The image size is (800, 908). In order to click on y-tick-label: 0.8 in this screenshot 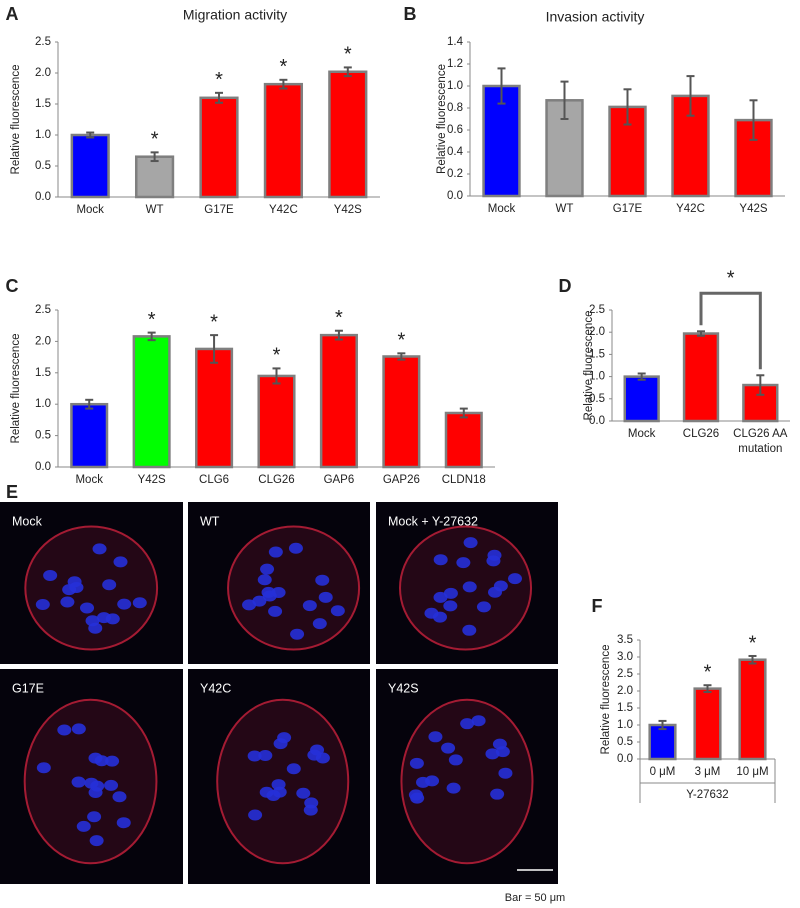, I will do `click(455, 108)`.